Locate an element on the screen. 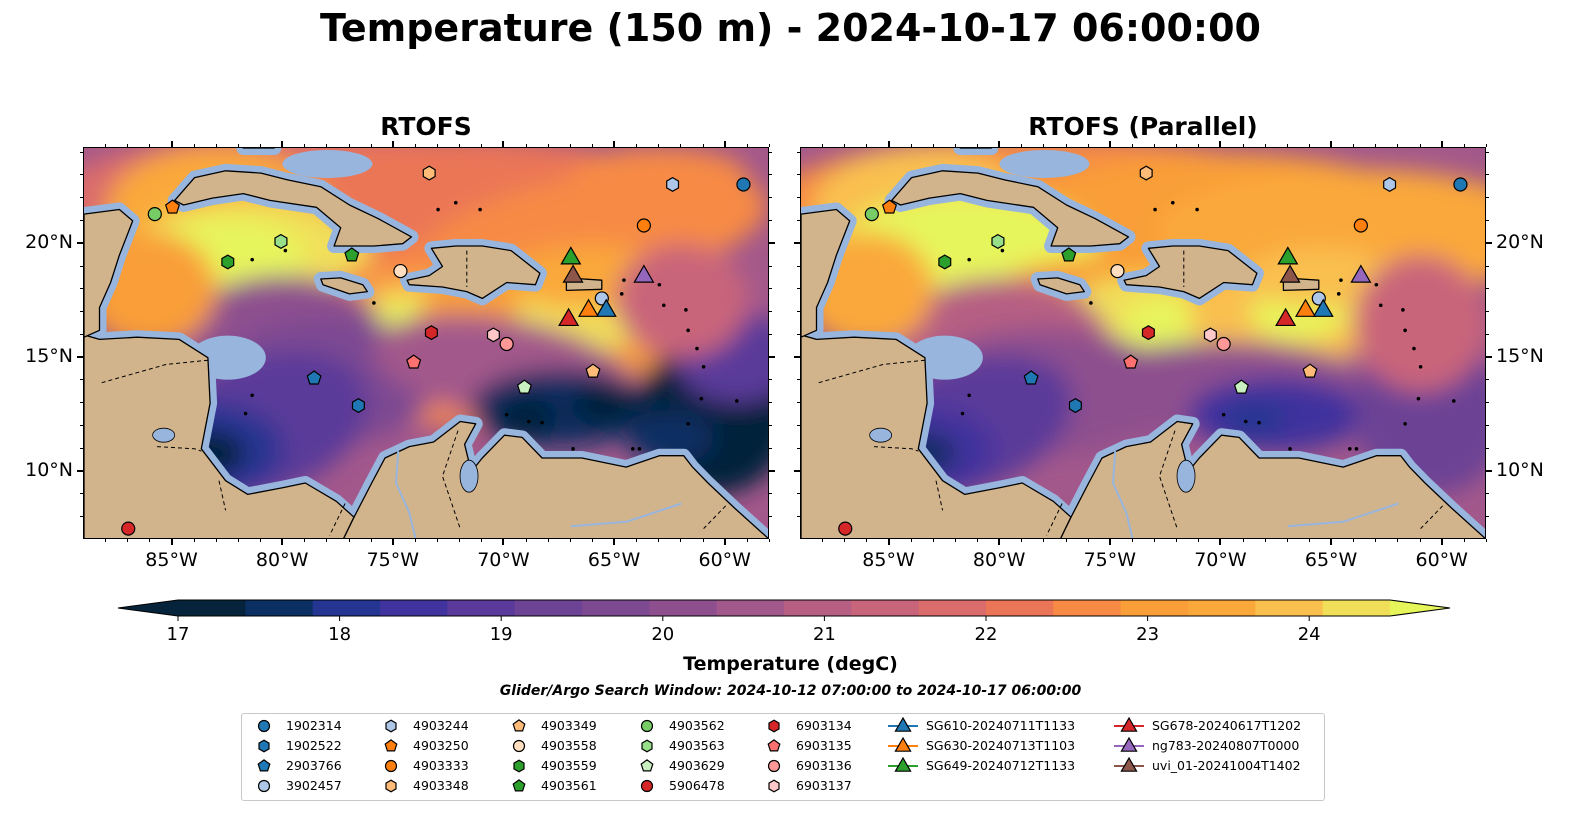 This screenshot has height=827, width=1581. panel-title-rtofs-parallel: RTOFS (Parallel) is located at coordinates (1143, 126).